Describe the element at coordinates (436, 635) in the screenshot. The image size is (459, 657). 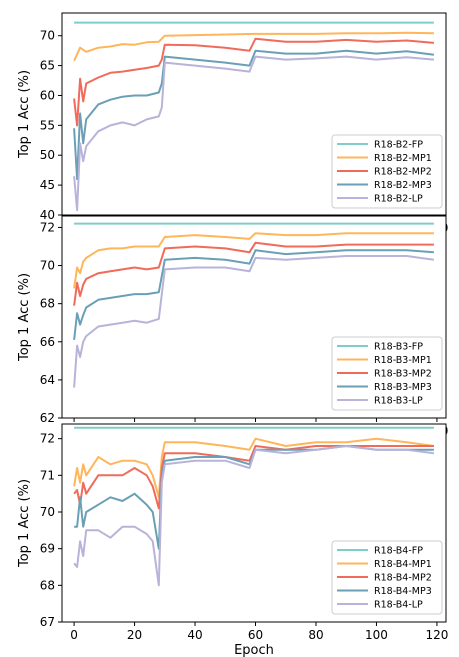
I see `x-tick-label: 120` at that location.